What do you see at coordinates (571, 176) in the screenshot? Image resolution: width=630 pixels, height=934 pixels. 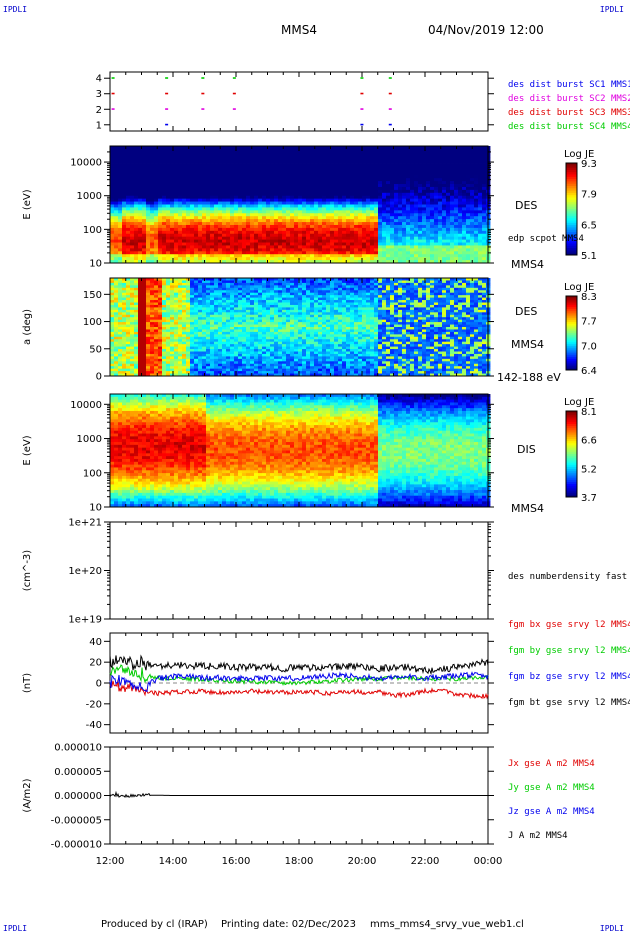 I see `des-energy-cbar-cell` at bounding box center [571, 176].